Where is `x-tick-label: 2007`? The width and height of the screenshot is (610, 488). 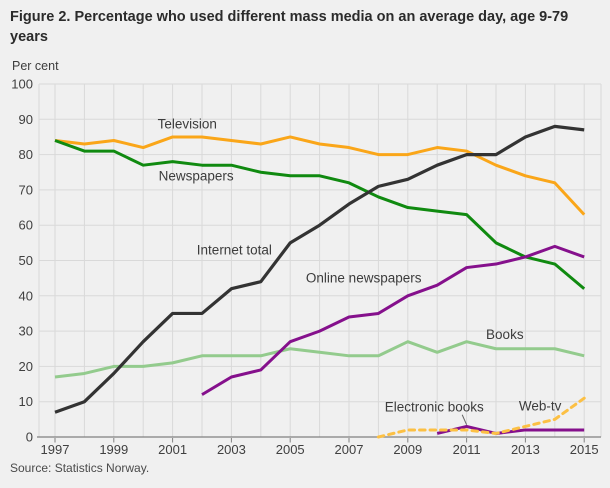
x-tick-label: 2007 is located at coordinates (349, 449).